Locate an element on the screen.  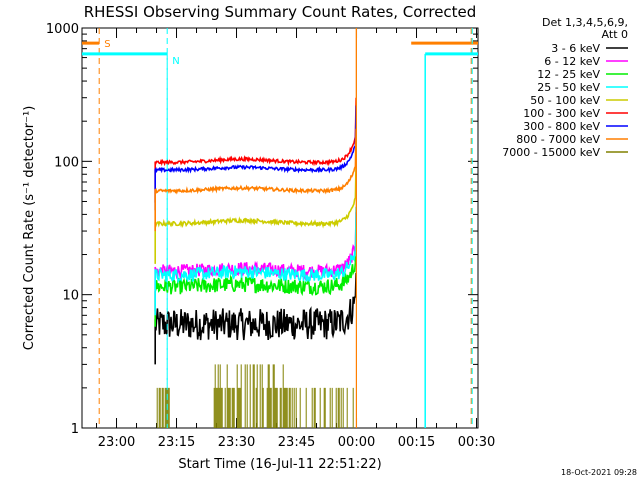
x-tick-label: 23:30 is located at coordinates (236, 442).